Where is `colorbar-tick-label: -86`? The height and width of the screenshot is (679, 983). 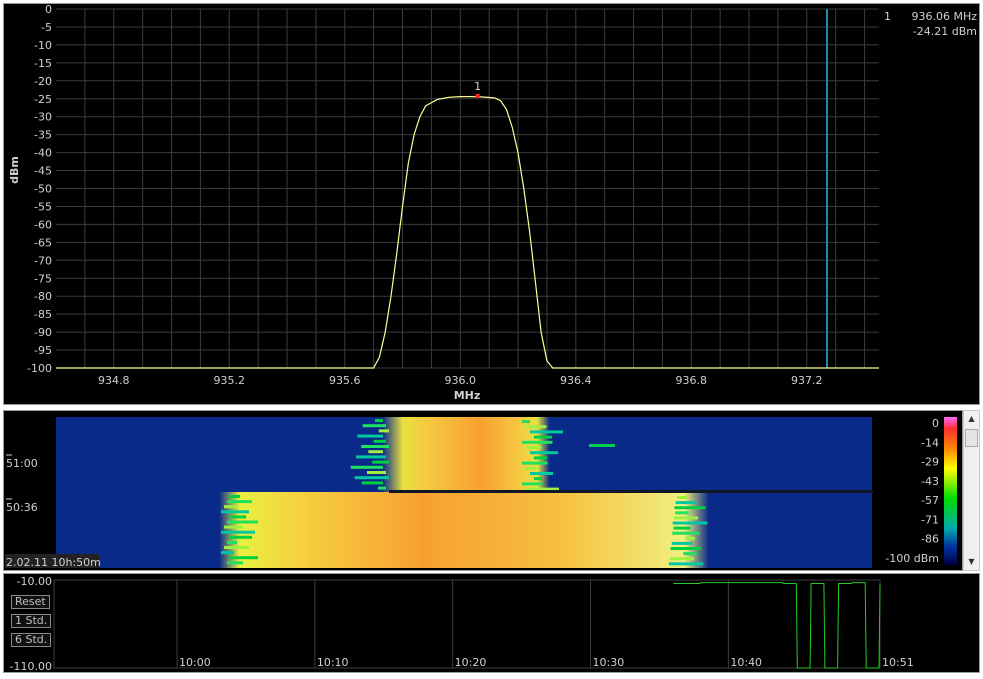
colorbar-tick-label: -86 is located at coordinates (930, 539).